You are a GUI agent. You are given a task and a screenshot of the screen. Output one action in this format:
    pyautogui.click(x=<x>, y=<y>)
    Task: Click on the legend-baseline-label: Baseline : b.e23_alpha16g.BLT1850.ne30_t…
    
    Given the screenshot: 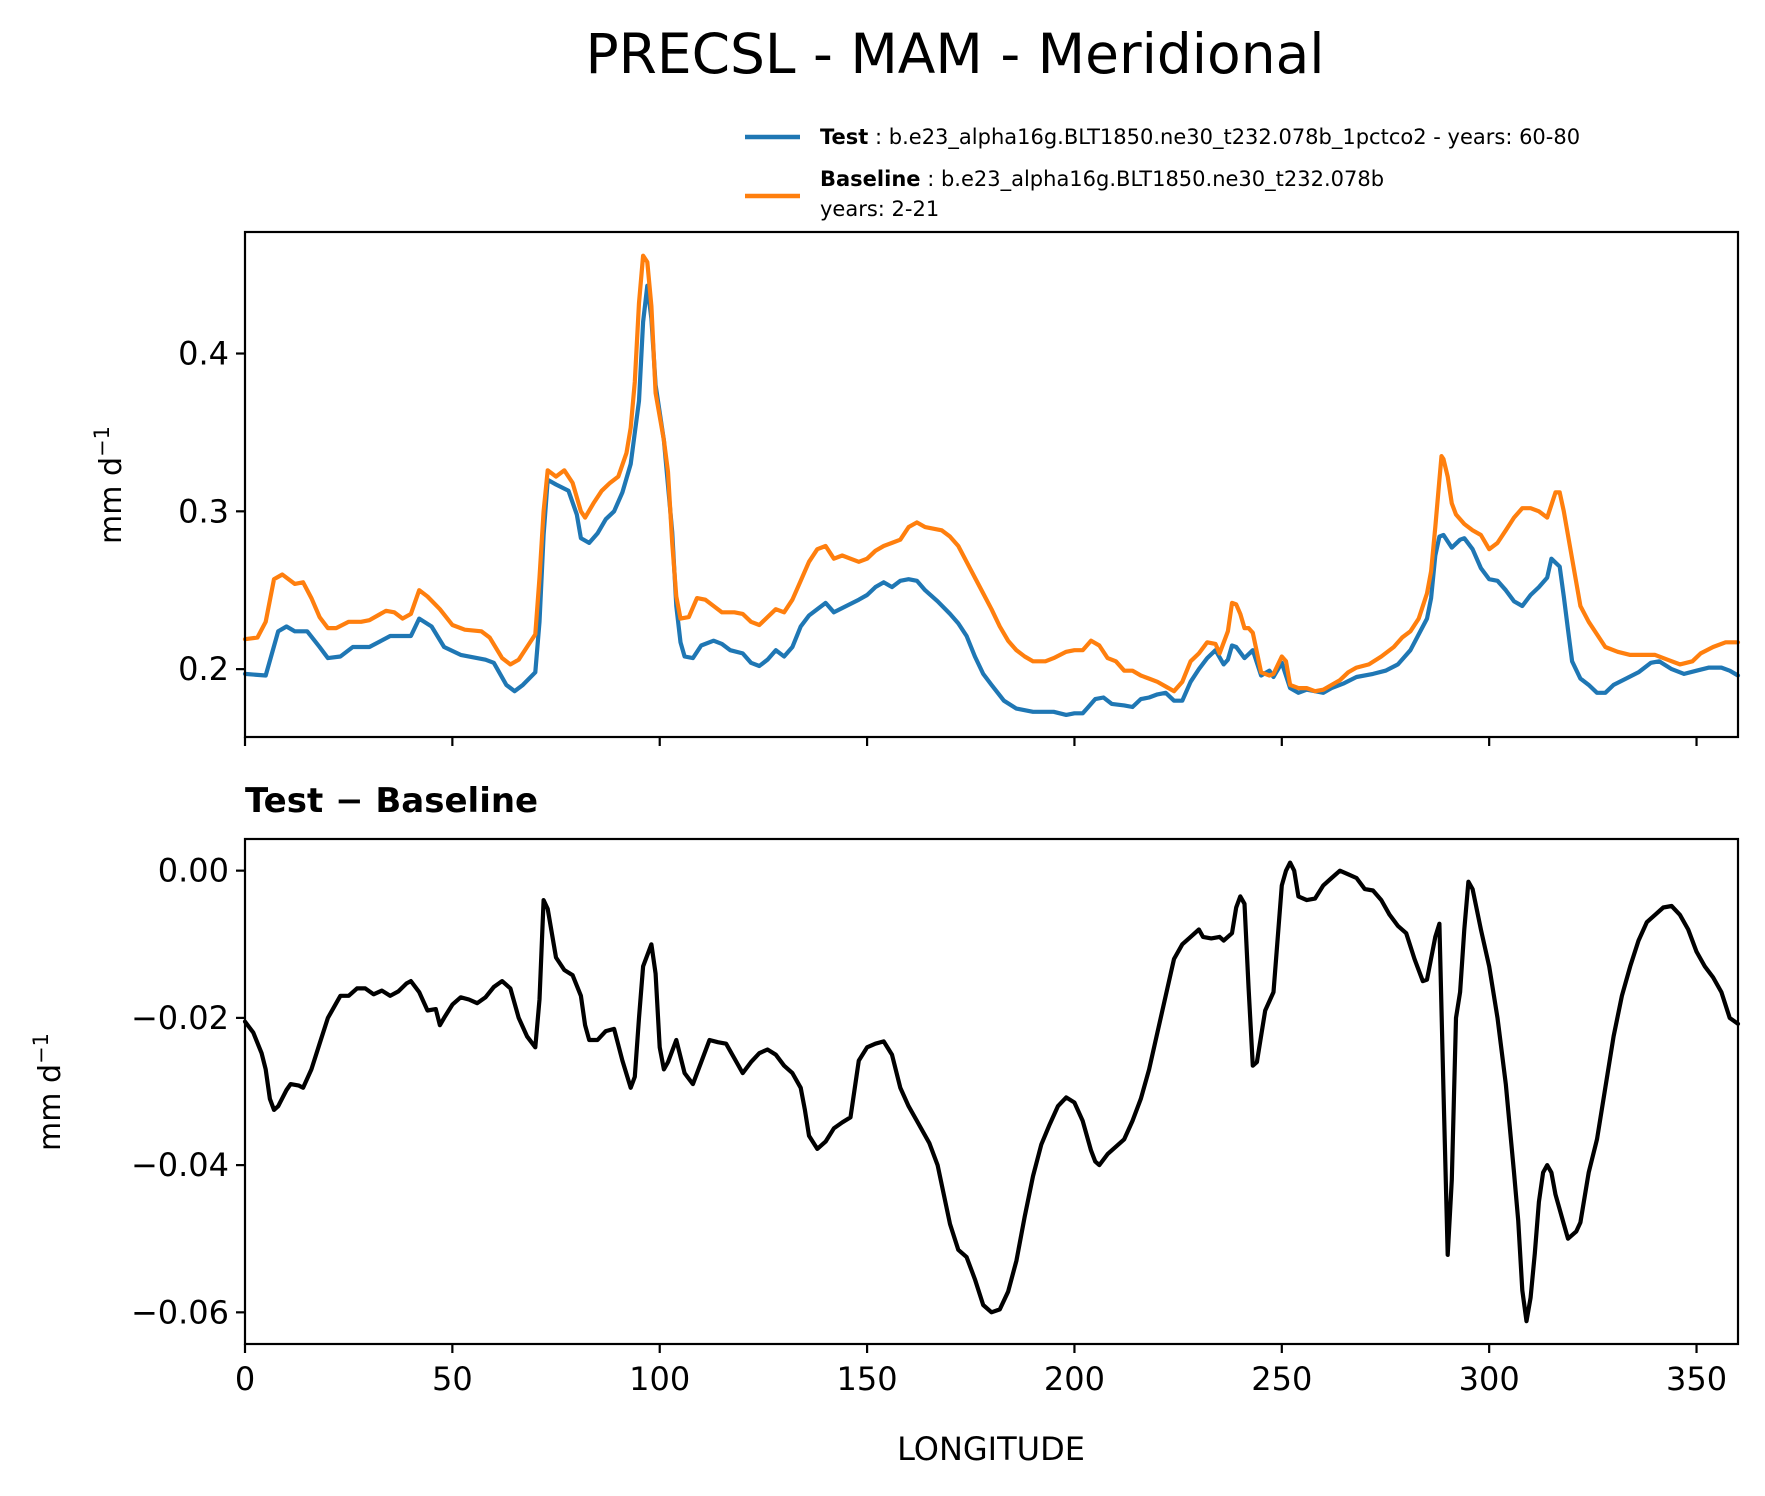 What is the action you would take?
    pyautogui.click(x=1102, y=179)
    